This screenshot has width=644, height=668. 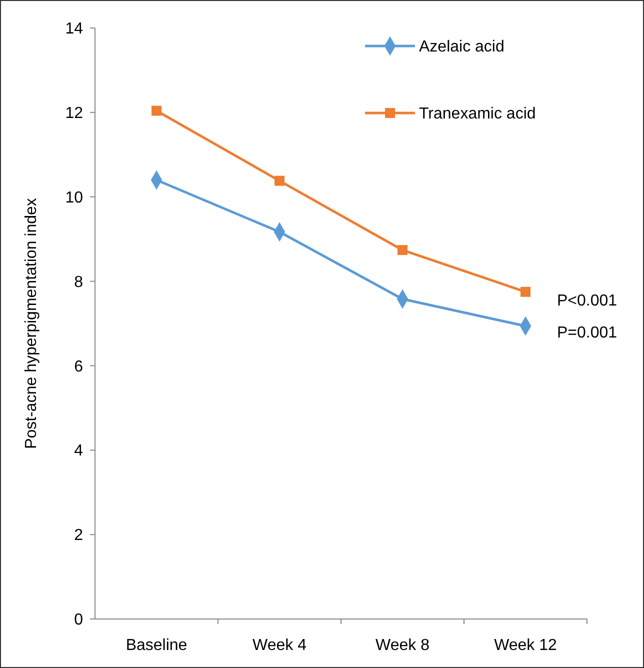 I want to click on y-axis-title: Post-acne hyperpigmentation index, so click(x=31, y=323).